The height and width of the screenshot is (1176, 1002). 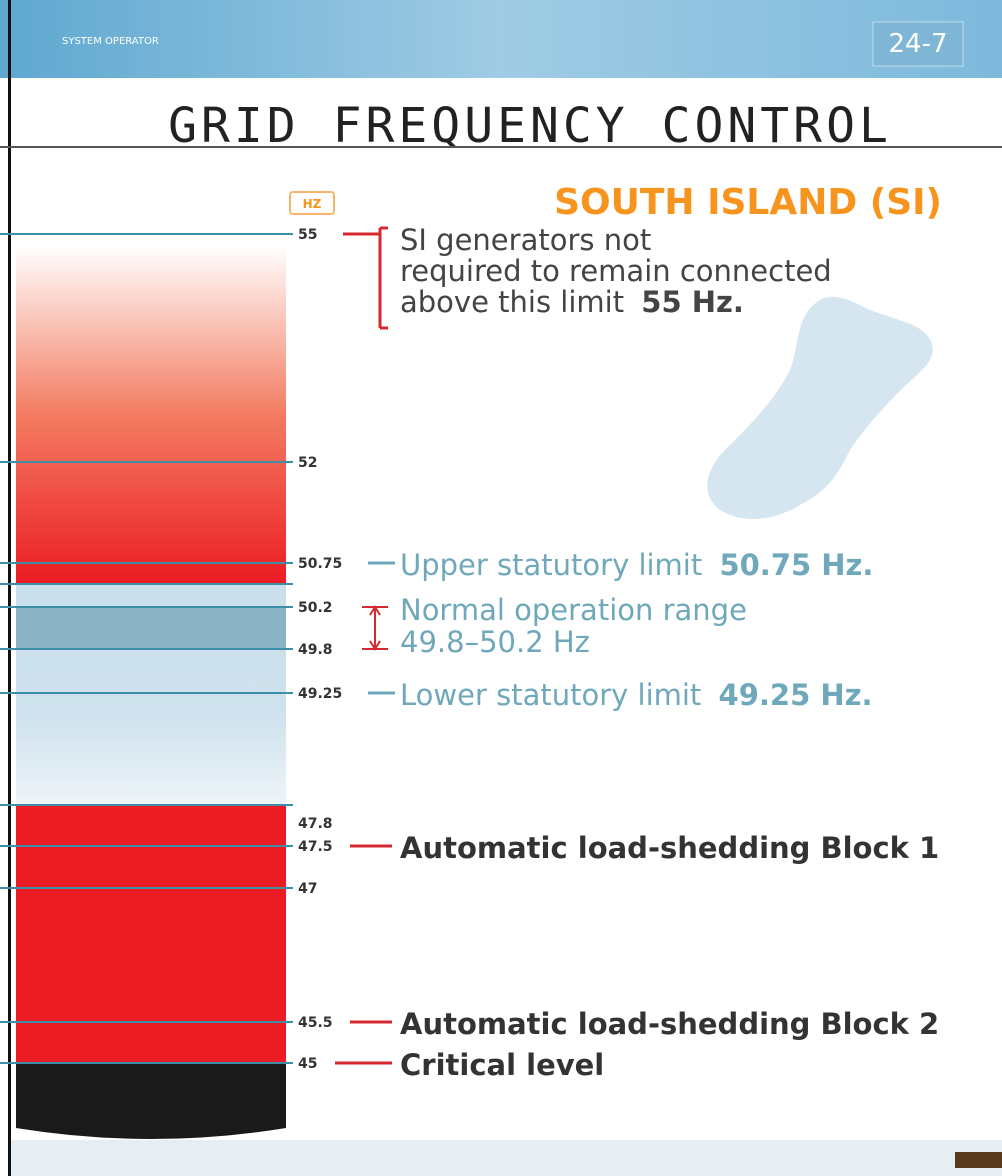 I want to click on badge-box, so click(x=918, y=44).